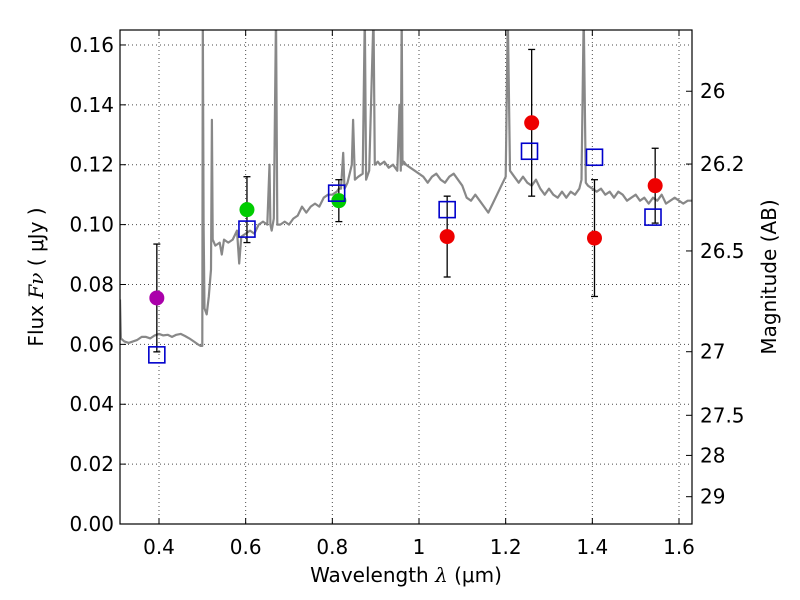 The height and width of the screenshot is (600, 800). Describe the element at coordinates (406, 575) in the screenshot. I see `x-axis-label: Wavelength λ (μm)` at that location.